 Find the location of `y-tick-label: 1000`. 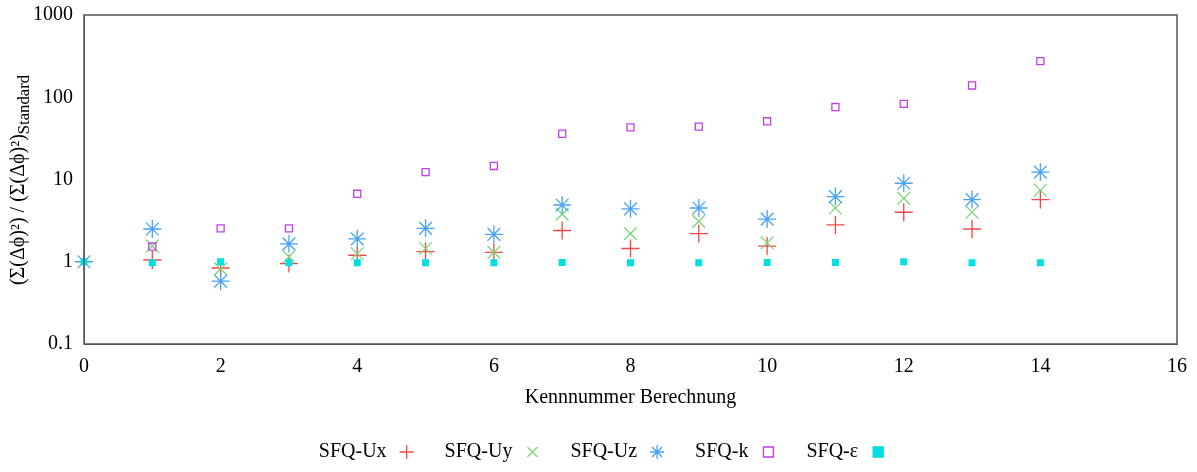

y-tick-label: 1000 is located at coordinates (53, 13).